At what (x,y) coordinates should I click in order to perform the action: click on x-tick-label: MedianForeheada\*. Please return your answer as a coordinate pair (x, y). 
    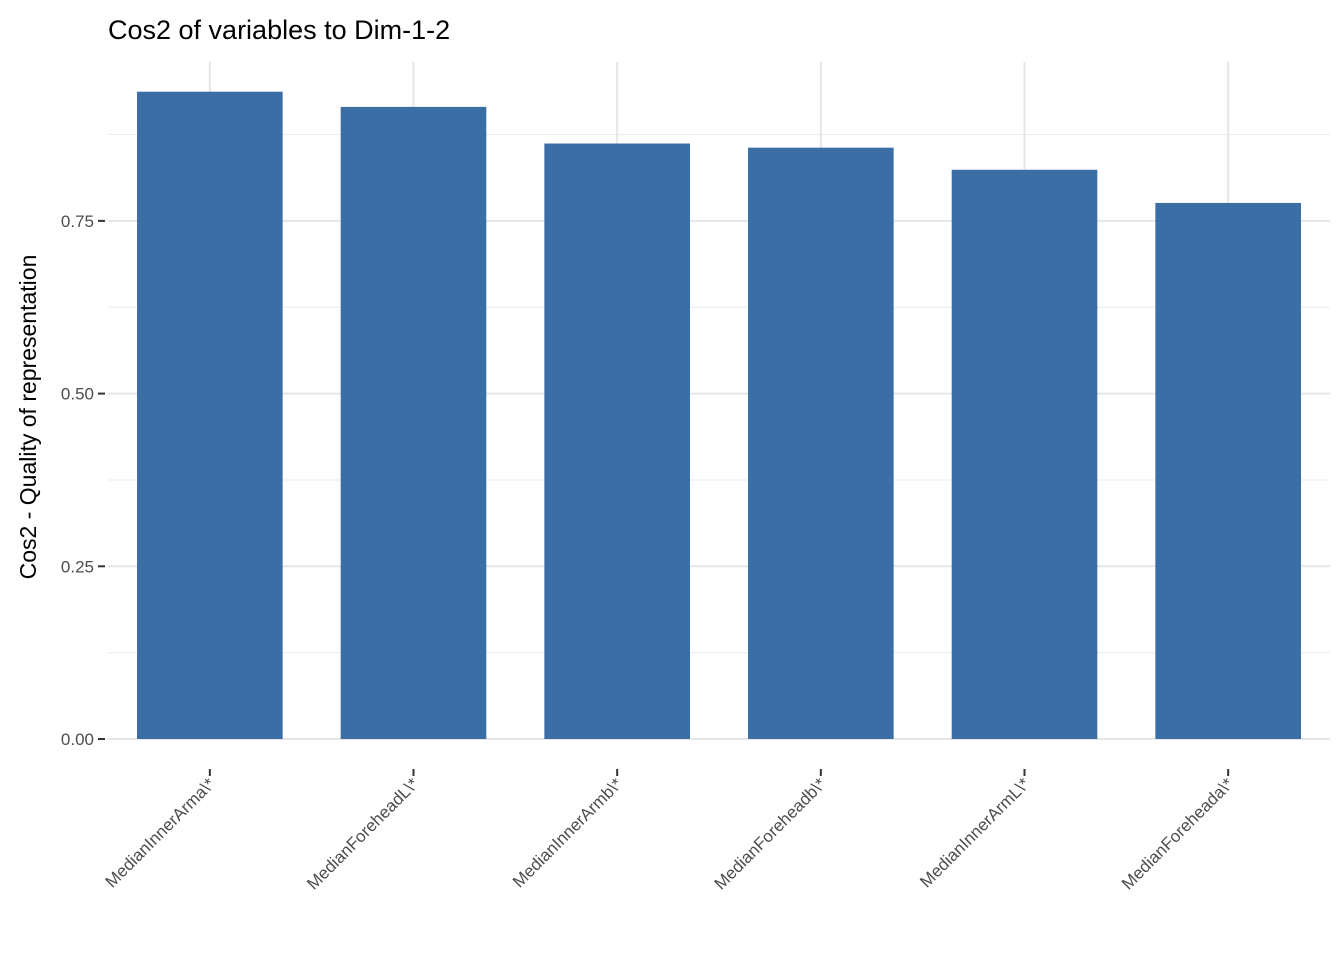
    Looking at the image, I should click on (1177, 833).